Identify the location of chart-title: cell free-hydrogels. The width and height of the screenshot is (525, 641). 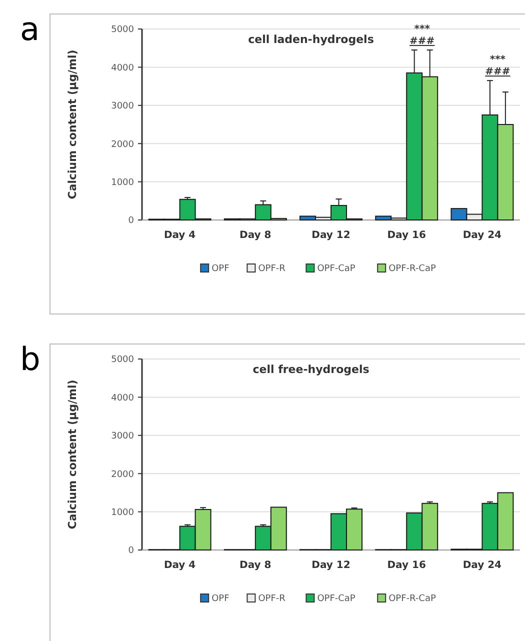
(311, 369).